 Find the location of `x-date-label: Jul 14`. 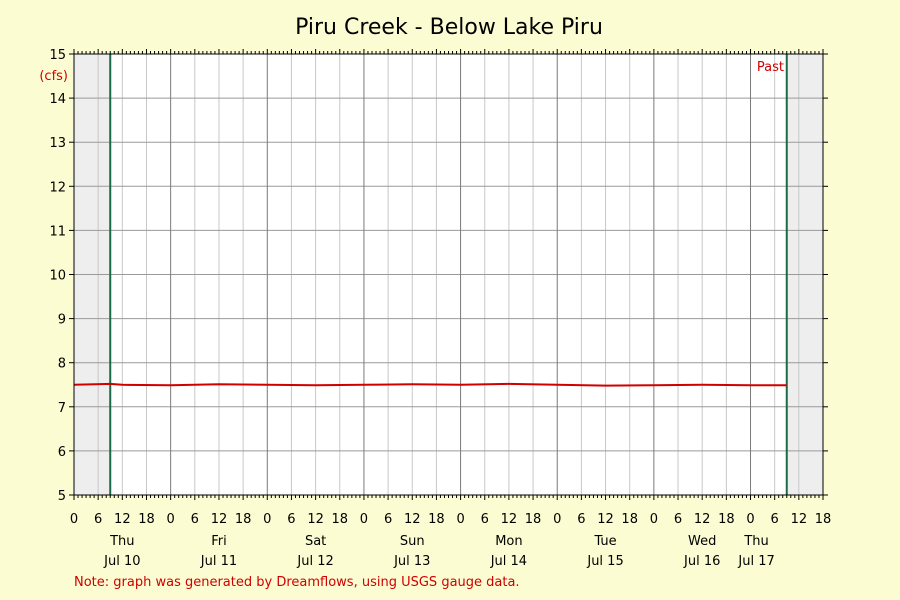

x-date-label: Jul 14 is located at coordinates (508, 561).